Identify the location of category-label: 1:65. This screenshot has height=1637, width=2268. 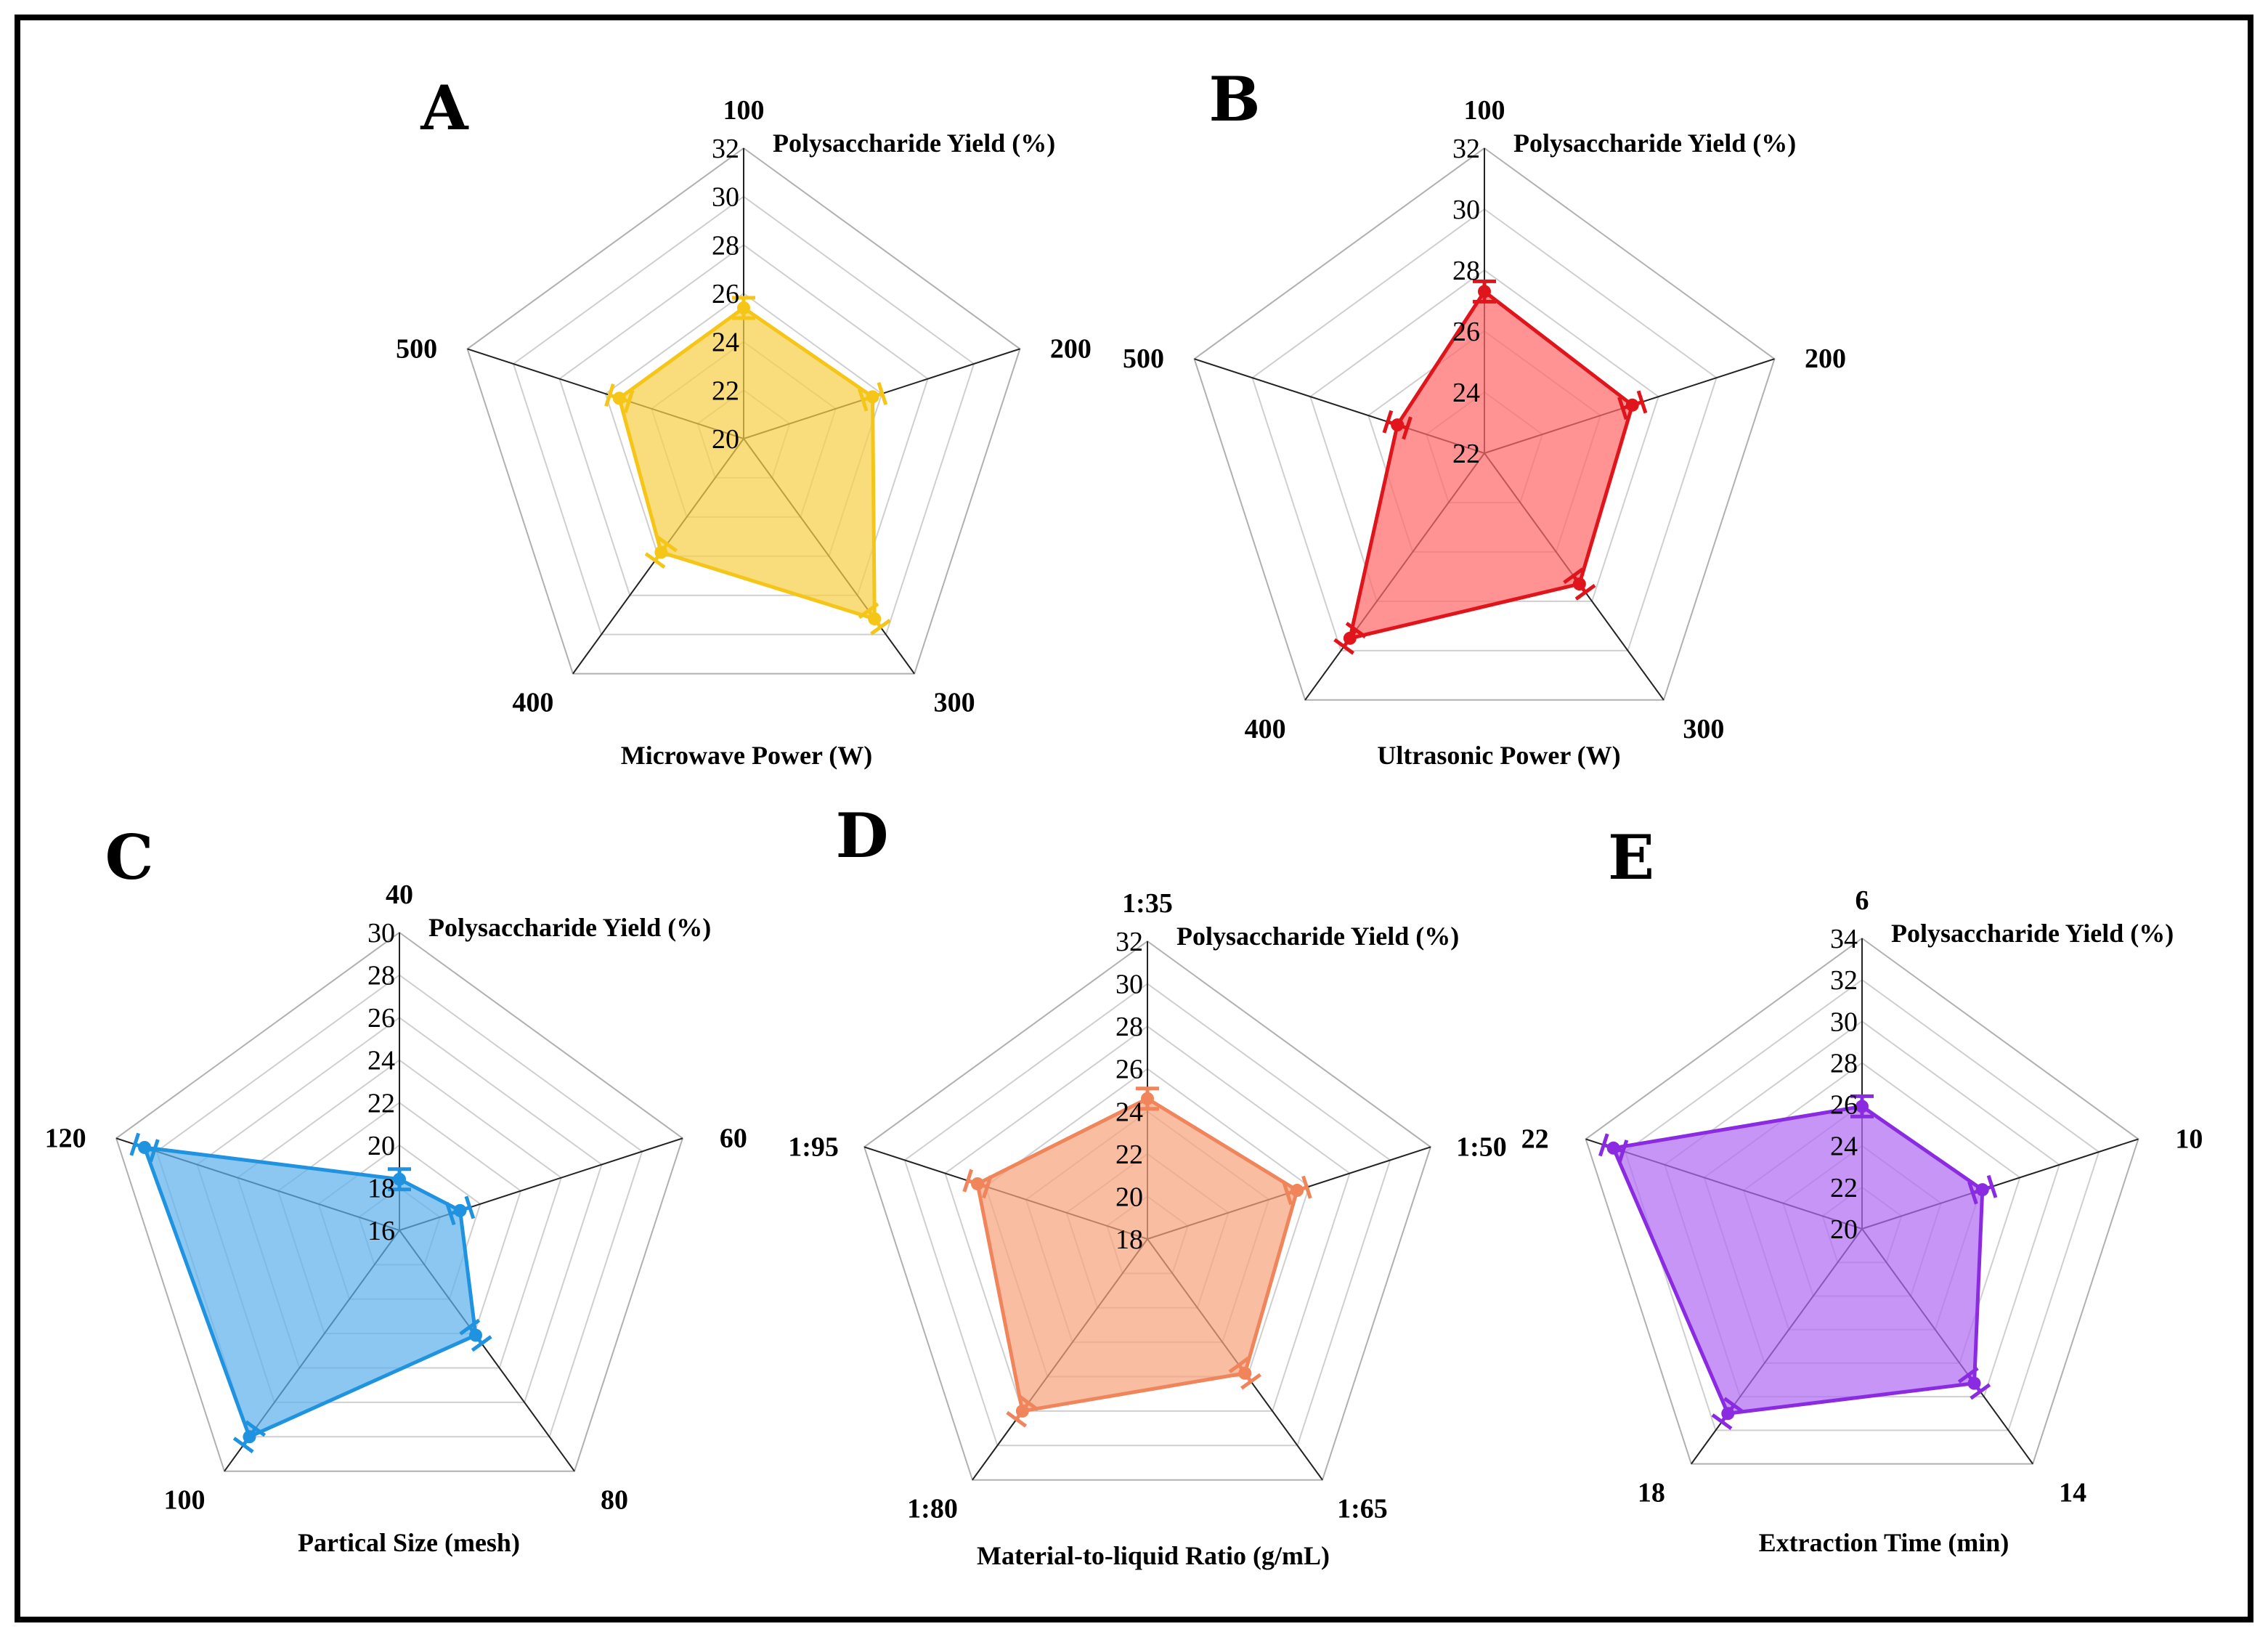
(1362, 1509).